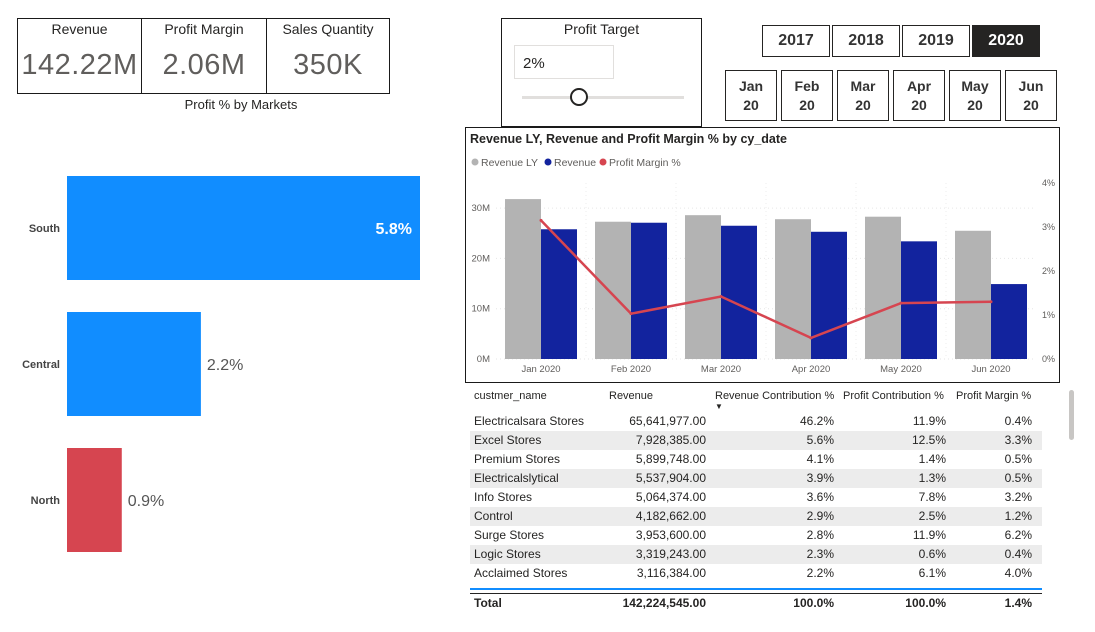 This screenshot has width=1095, height=632. What do you see at coordinates (1031, 95) in the screenshot?
I see `month-option-jun: Jun 20` at bounding box center [1031, 95].